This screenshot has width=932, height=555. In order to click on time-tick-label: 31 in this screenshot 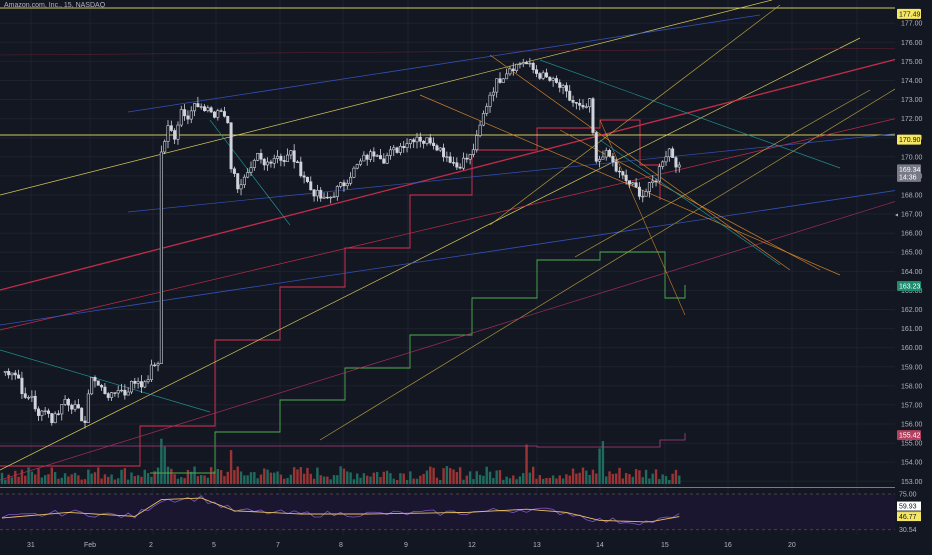, I will do `click(31, 545)`.